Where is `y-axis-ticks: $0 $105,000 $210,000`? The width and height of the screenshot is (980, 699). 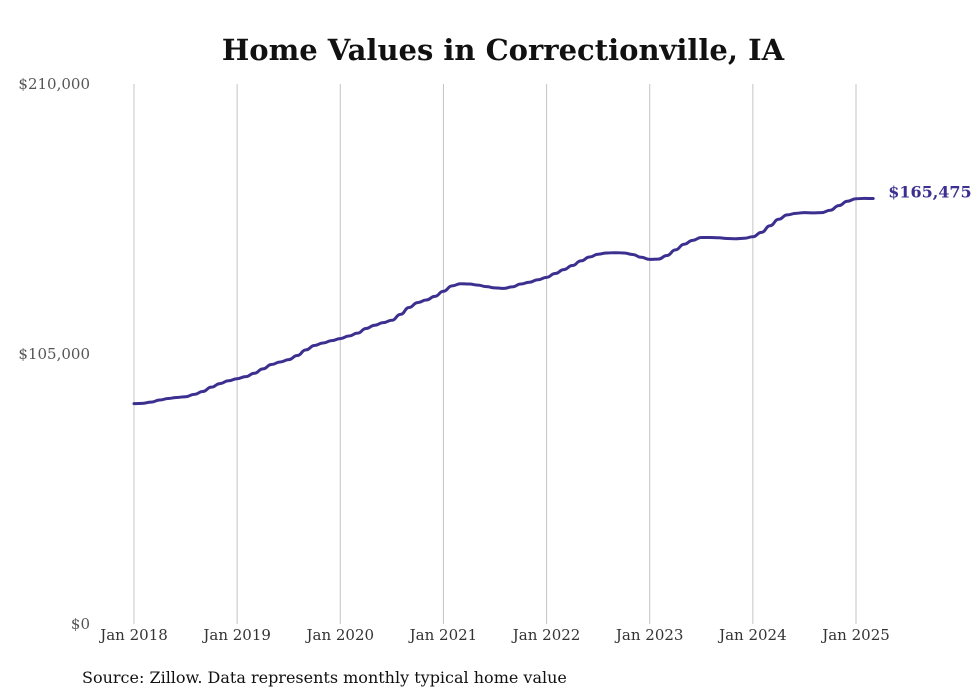
y-axis-ticks: $0 $105,000 $210,000 is located at coordinates (54, 354).